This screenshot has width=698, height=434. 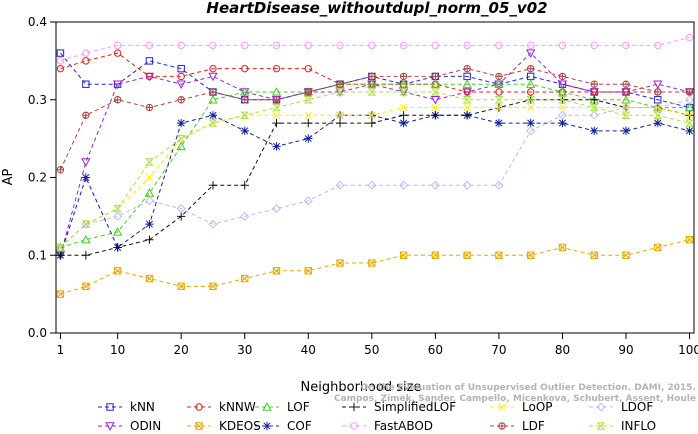 What do you see at coordinates (199, 426) in the screenshot?
I see `legend-marker-kdeos` at bounding box center [199, 426].